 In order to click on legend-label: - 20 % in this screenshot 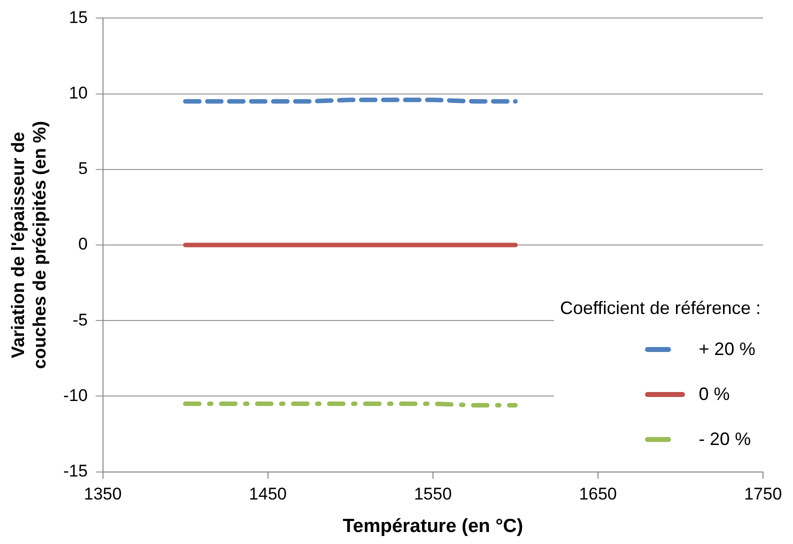, I will do `click(725, 439)`.